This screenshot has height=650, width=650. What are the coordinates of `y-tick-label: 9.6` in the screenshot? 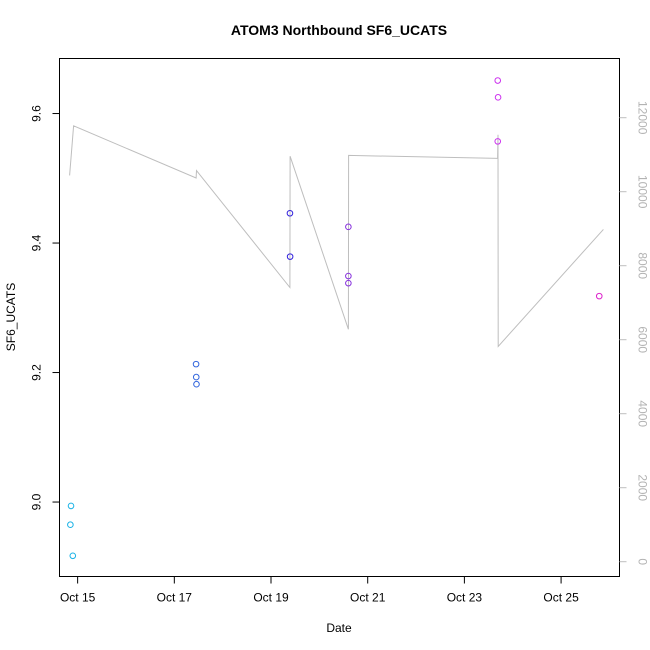 It's located at (37, 113).